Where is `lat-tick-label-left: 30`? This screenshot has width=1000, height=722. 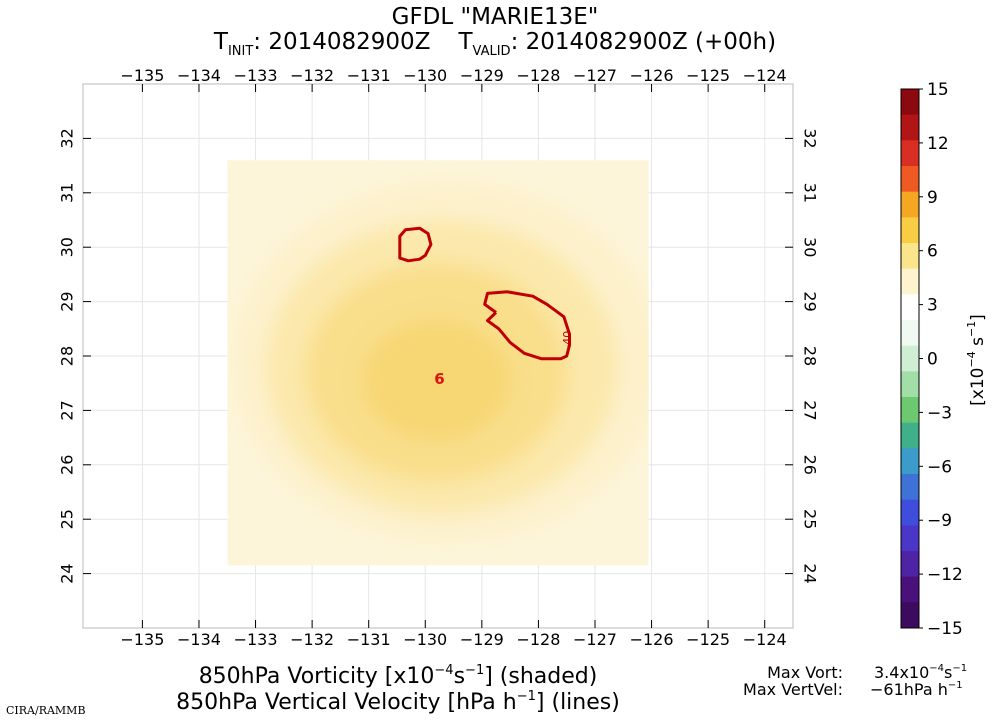
lat-tick-label-left: 30 is located at coordinates (67, 247).